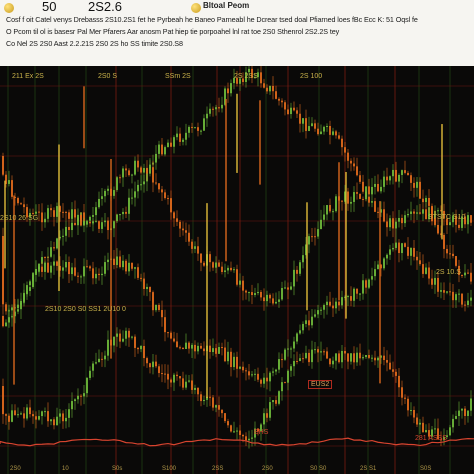 This screenshot has height=474, width=474. Describe the element at coordinates (19, 218) in the screenshot. I see `chart-label: 2S10 26 SG` at that location.